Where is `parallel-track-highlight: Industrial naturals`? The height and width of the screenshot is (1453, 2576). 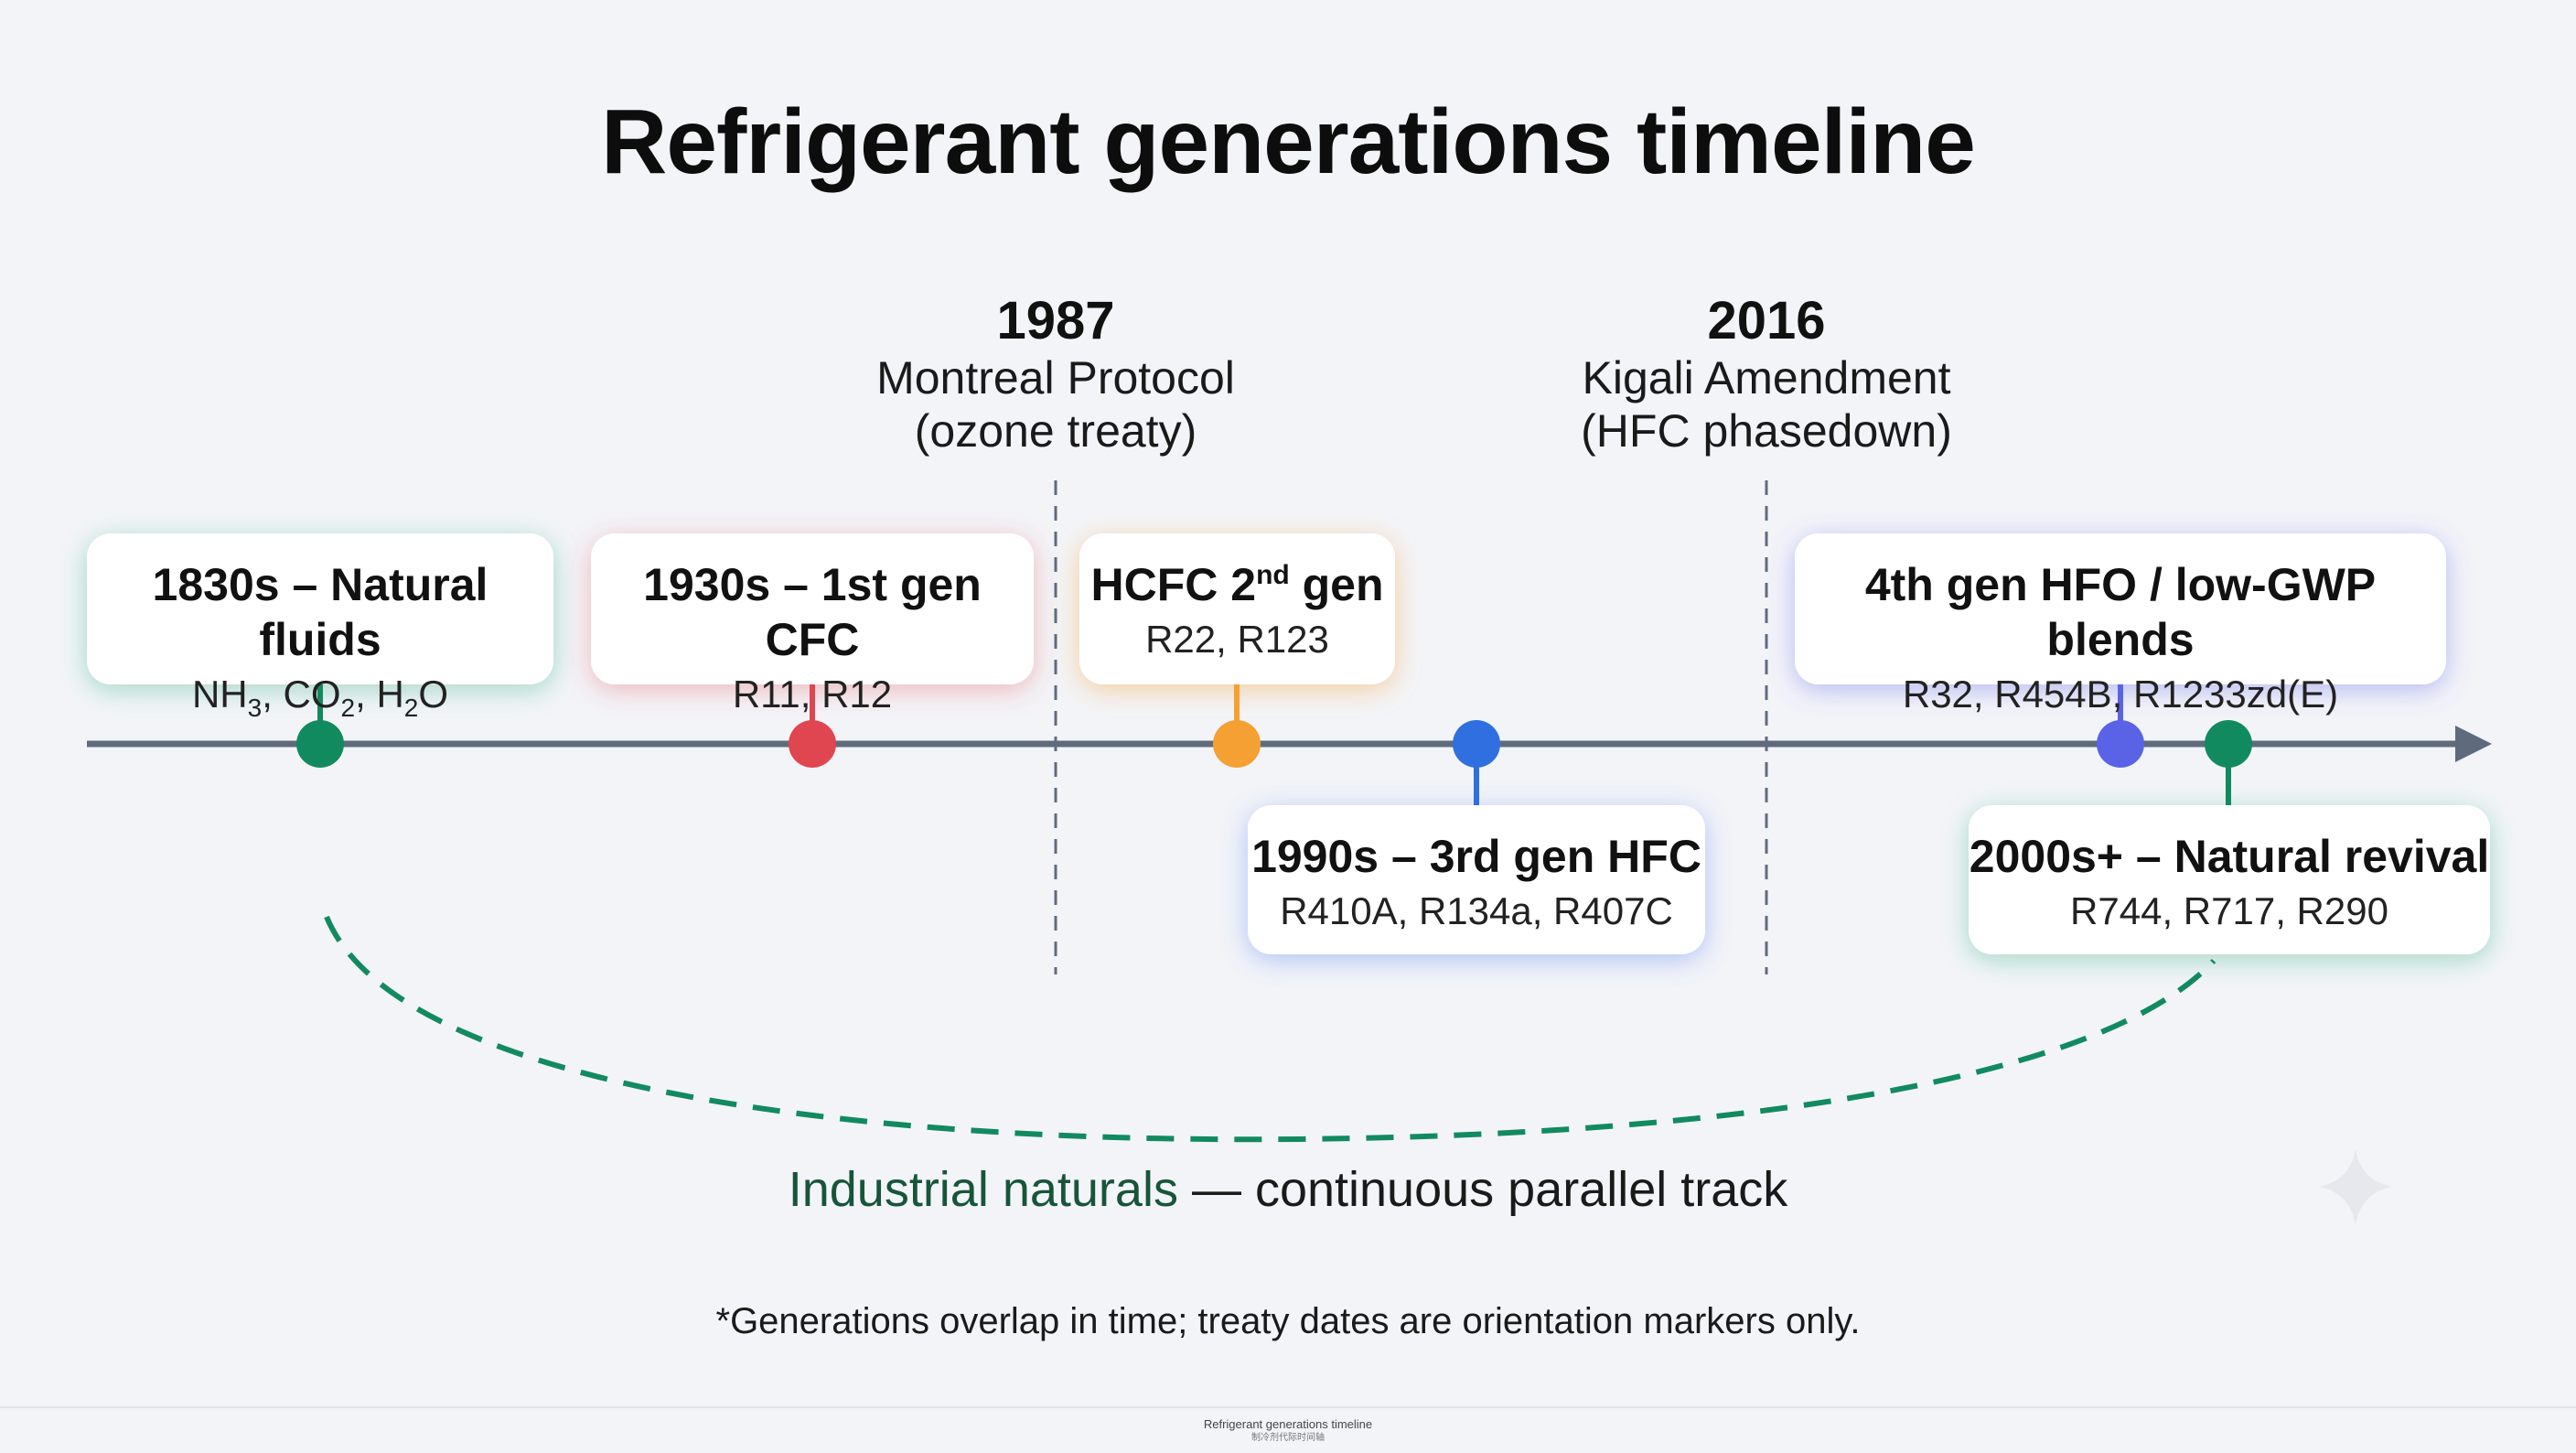
parallel-track-highlight: Industrial naturals is located at coordinates (983, 1189).